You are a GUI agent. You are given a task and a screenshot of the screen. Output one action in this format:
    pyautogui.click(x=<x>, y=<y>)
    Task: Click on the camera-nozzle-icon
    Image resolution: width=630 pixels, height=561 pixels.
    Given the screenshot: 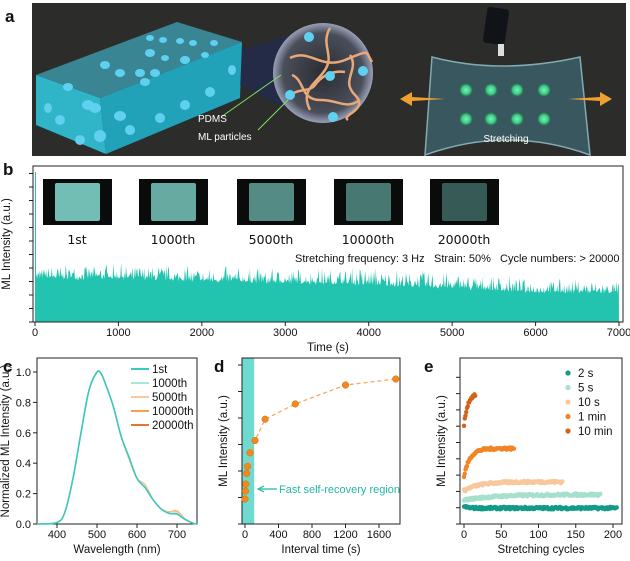 What is the action you would take?
    pyautogui.click(x=496, y=31)
    